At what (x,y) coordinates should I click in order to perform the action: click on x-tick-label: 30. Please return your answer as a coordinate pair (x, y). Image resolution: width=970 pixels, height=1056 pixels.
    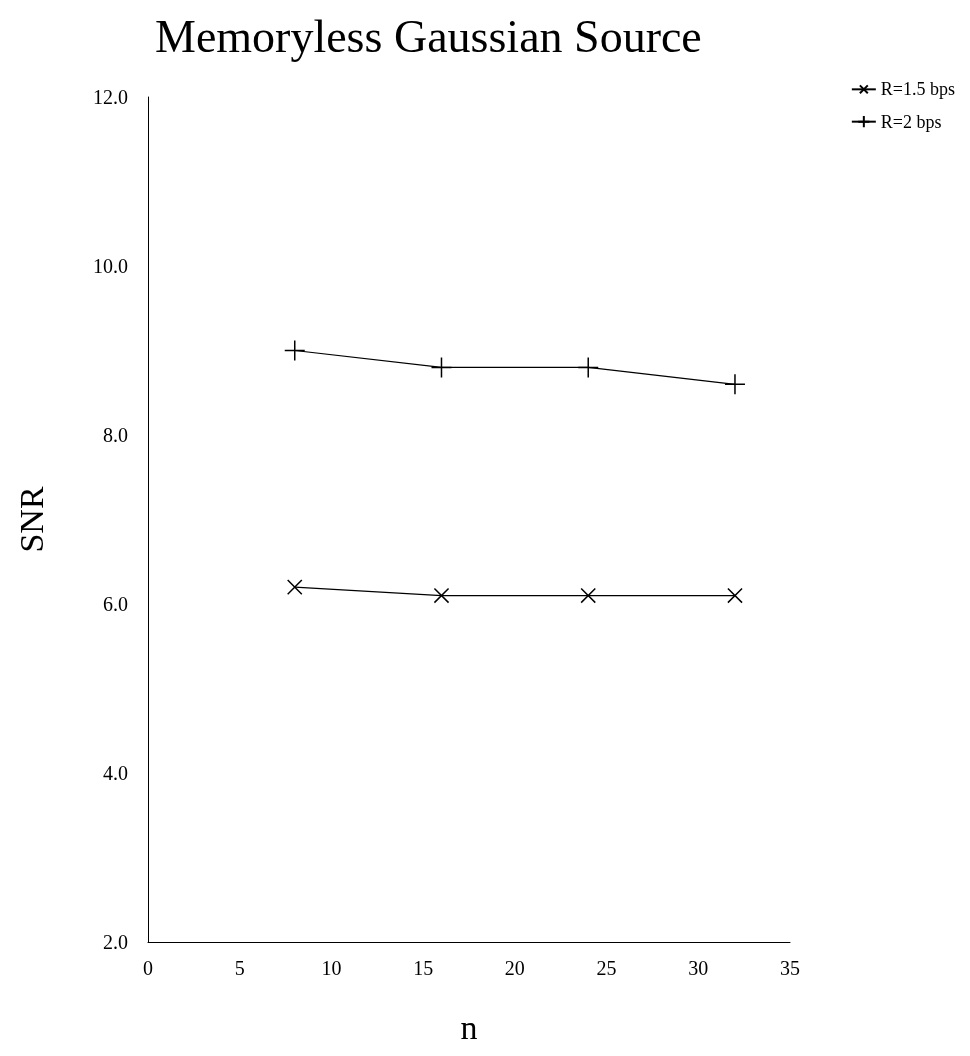
    Looking at the image, I should click on (698, 968).